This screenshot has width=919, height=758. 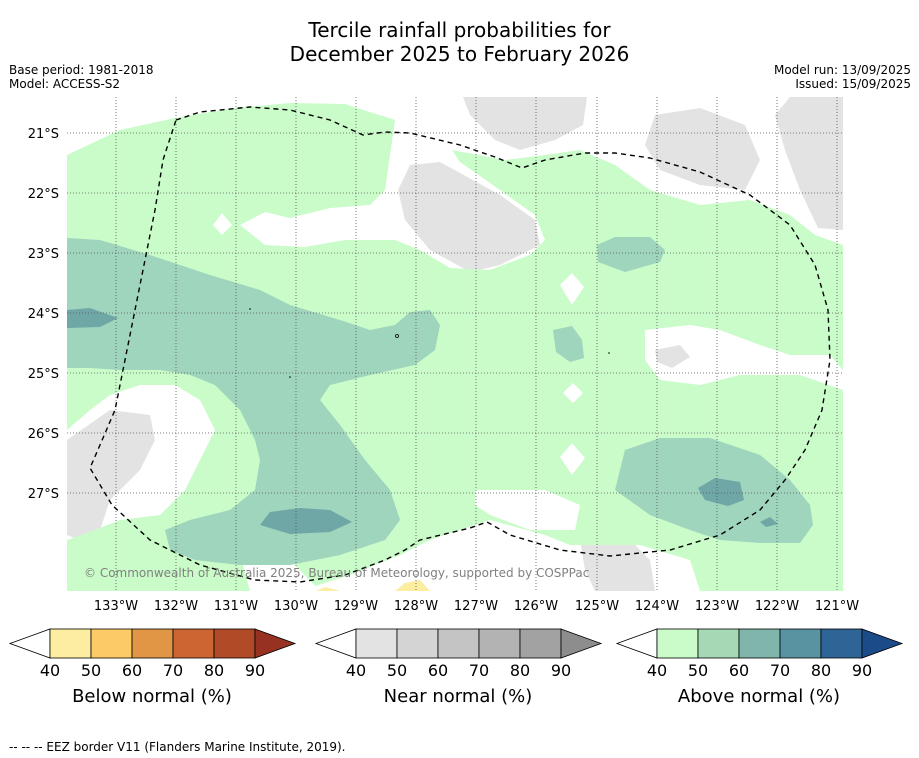 I want to click on lat-label: 26°S, so click(x=43, y=434).